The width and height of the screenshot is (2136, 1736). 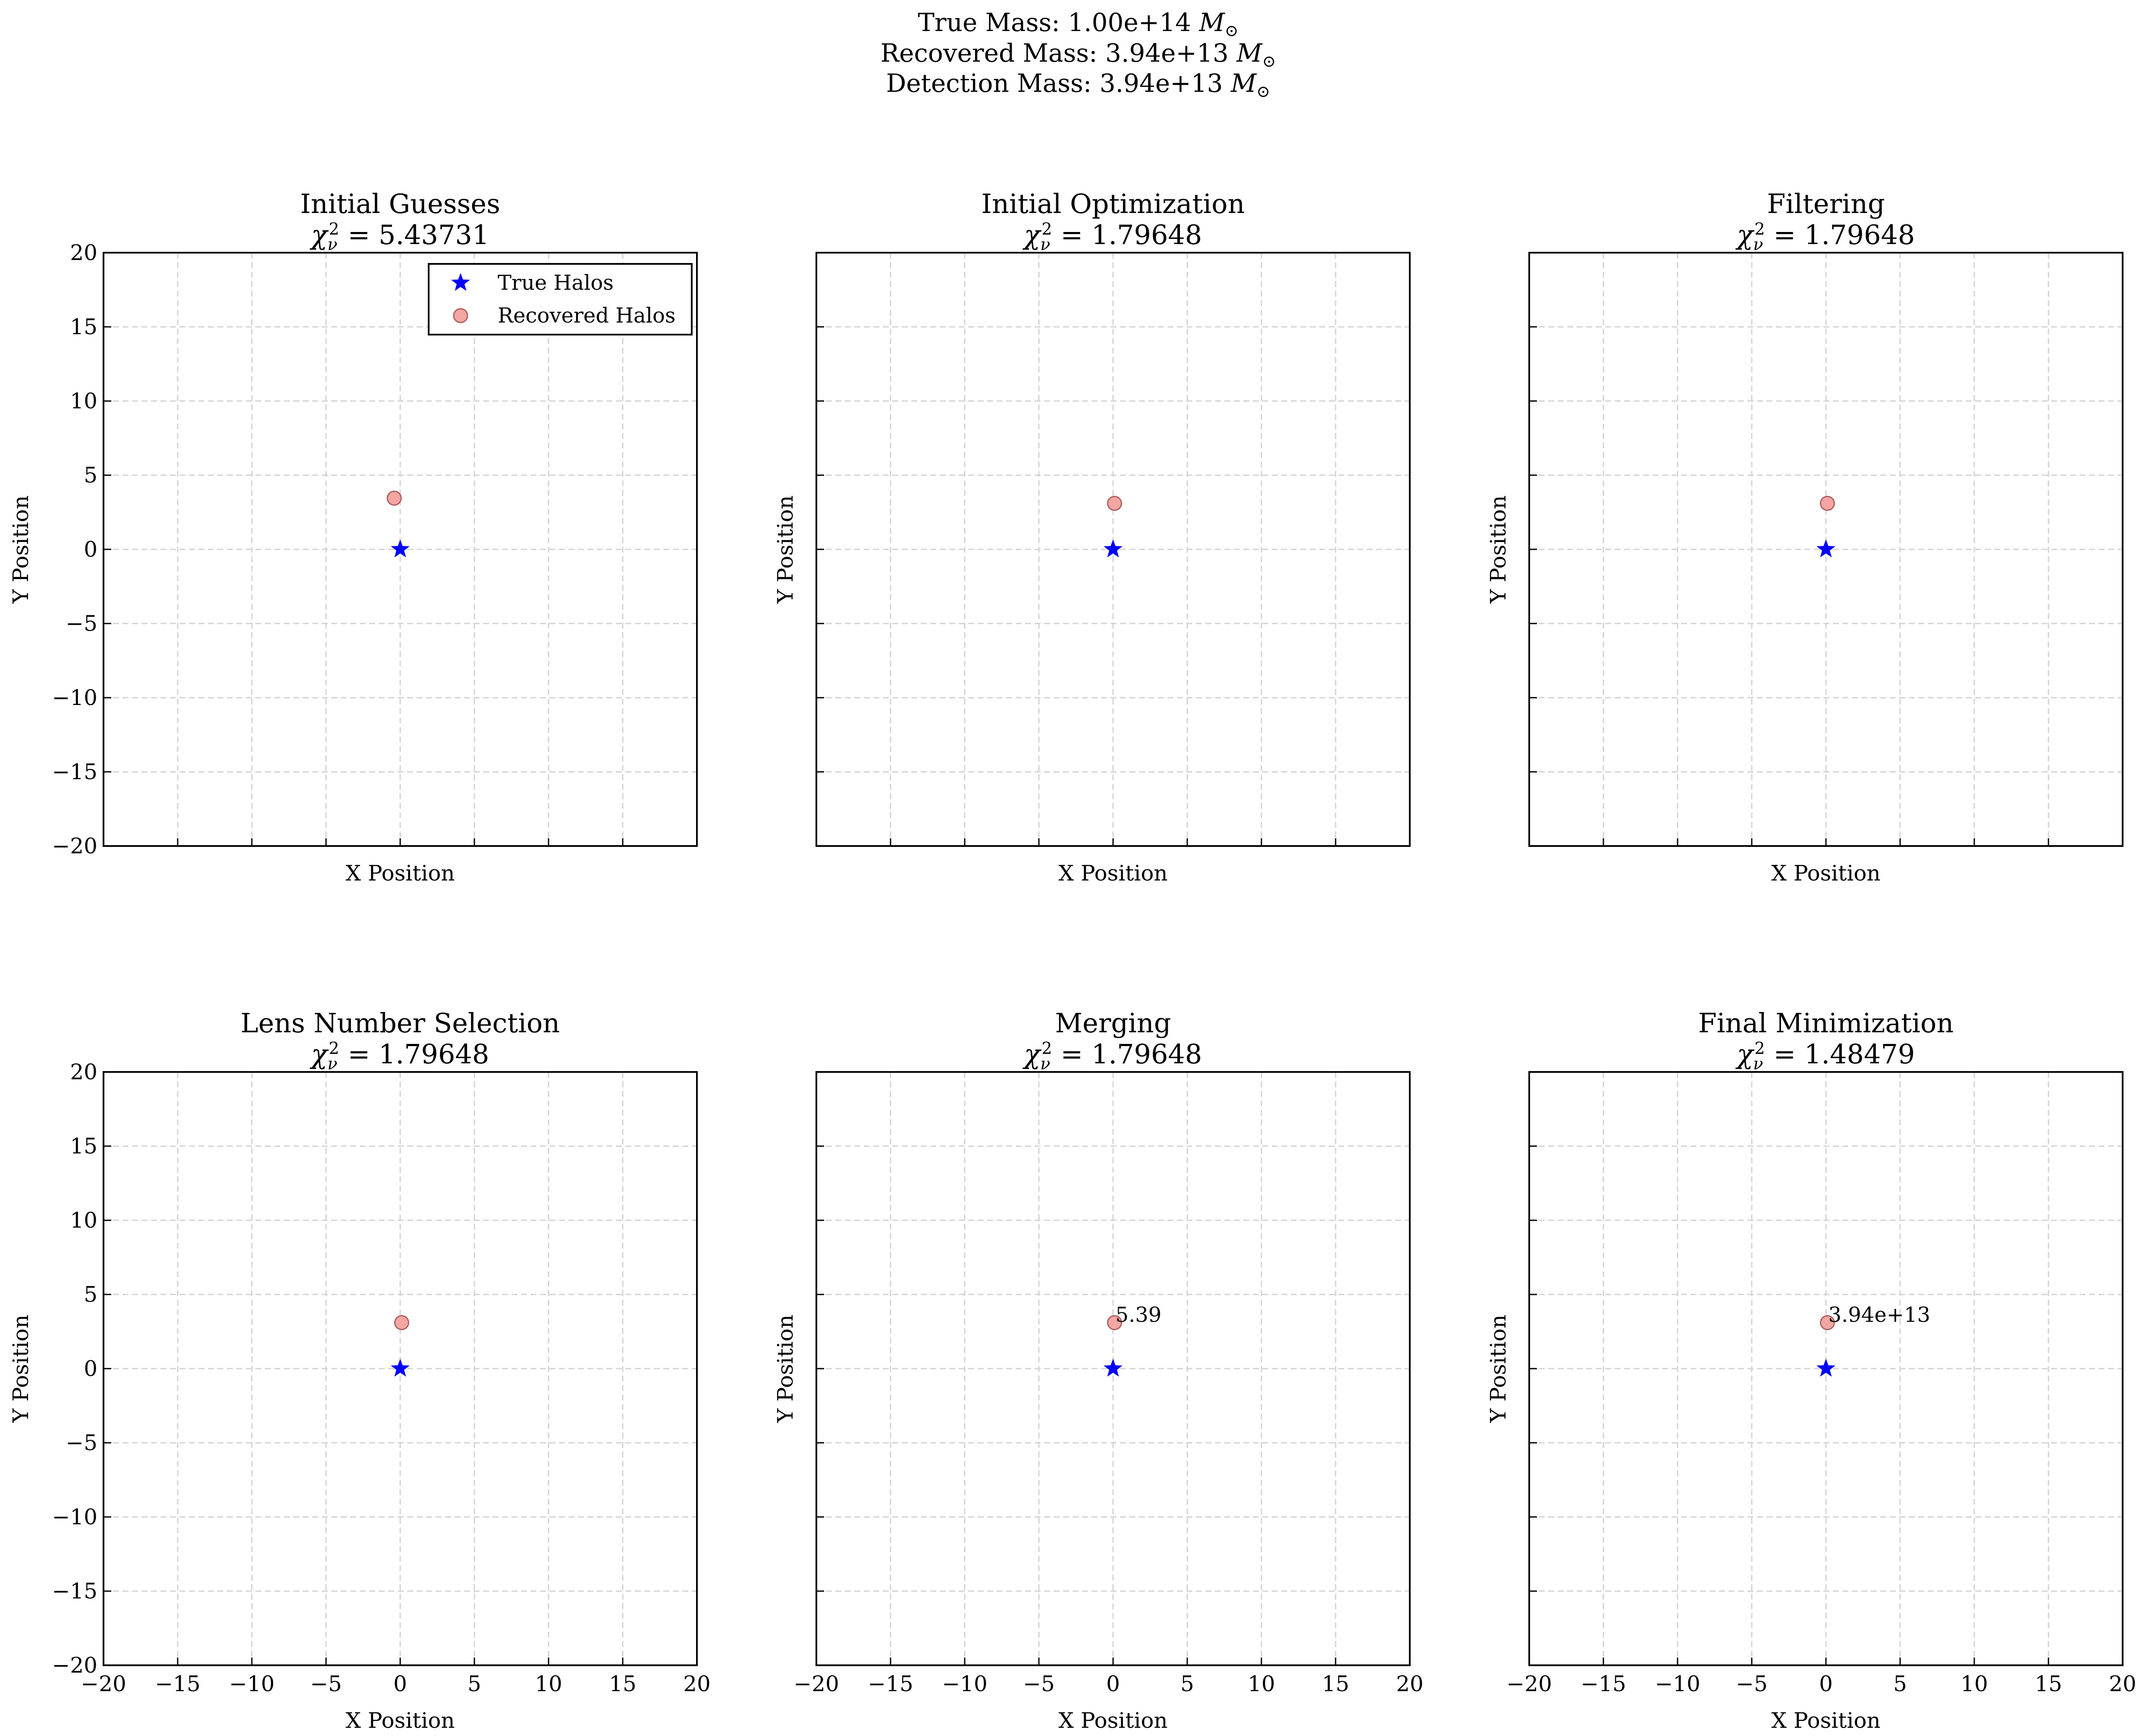 What do you see at coordinates (400, 203) in the screenshot?
I see `subplot-title: Initial Guesses` at bounding box center [400, 203].